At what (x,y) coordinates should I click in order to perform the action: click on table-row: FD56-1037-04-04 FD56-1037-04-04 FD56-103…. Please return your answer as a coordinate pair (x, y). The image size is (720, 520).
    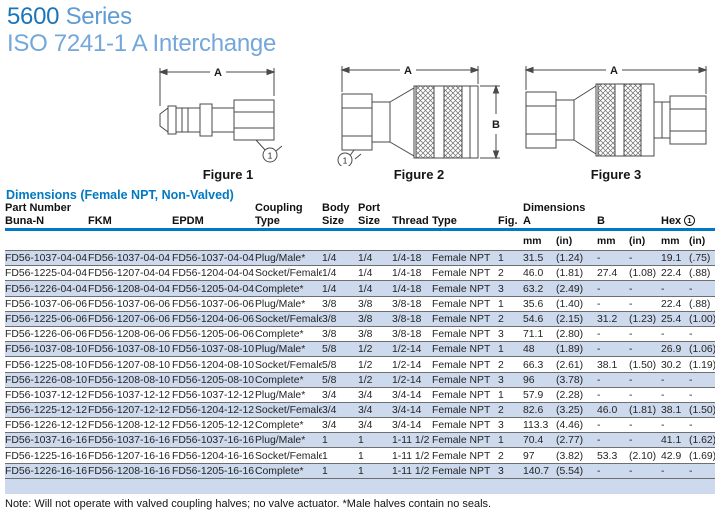
    Looking at the image, I should click on (360, 257).